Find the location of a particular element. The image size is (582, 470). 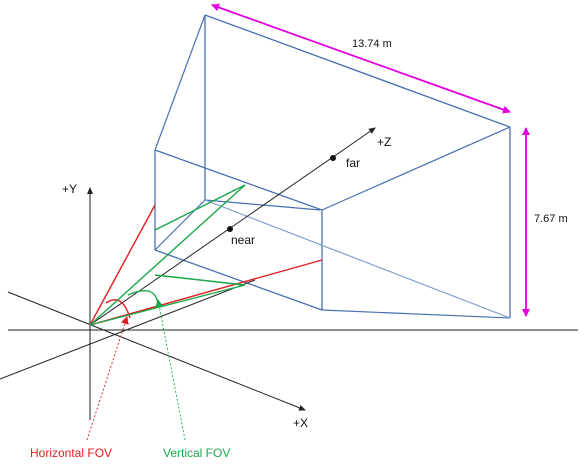

horizontal-fov-lines is located at coordinates (206, 265).